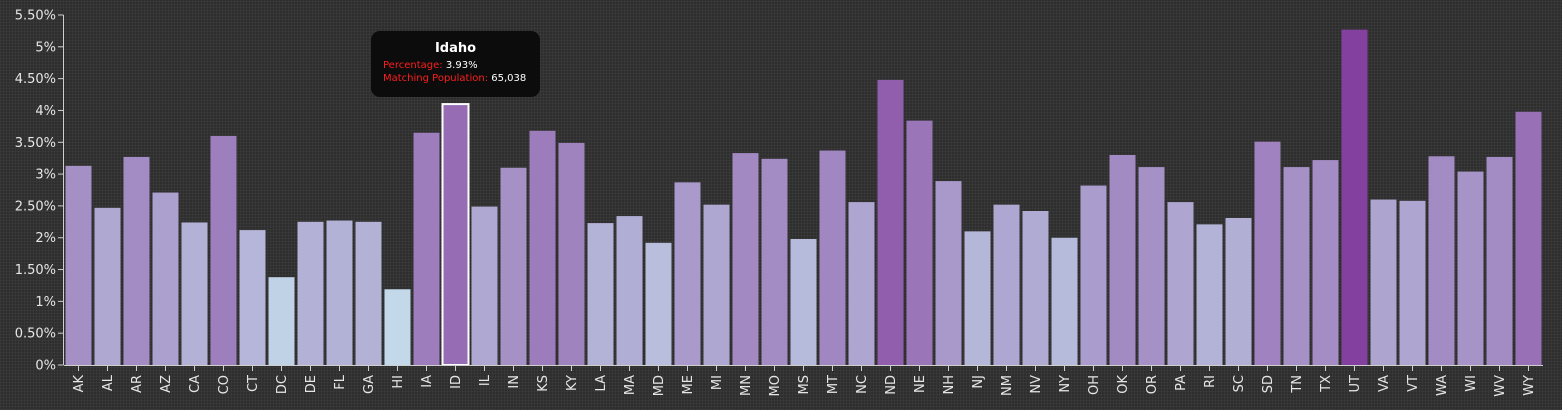 The width and height of the screenshot is (1562, 410). What do you see at coordinates (542, 247) in the screenshot?
I see `bar-ks` at bounding box center [542, 247].